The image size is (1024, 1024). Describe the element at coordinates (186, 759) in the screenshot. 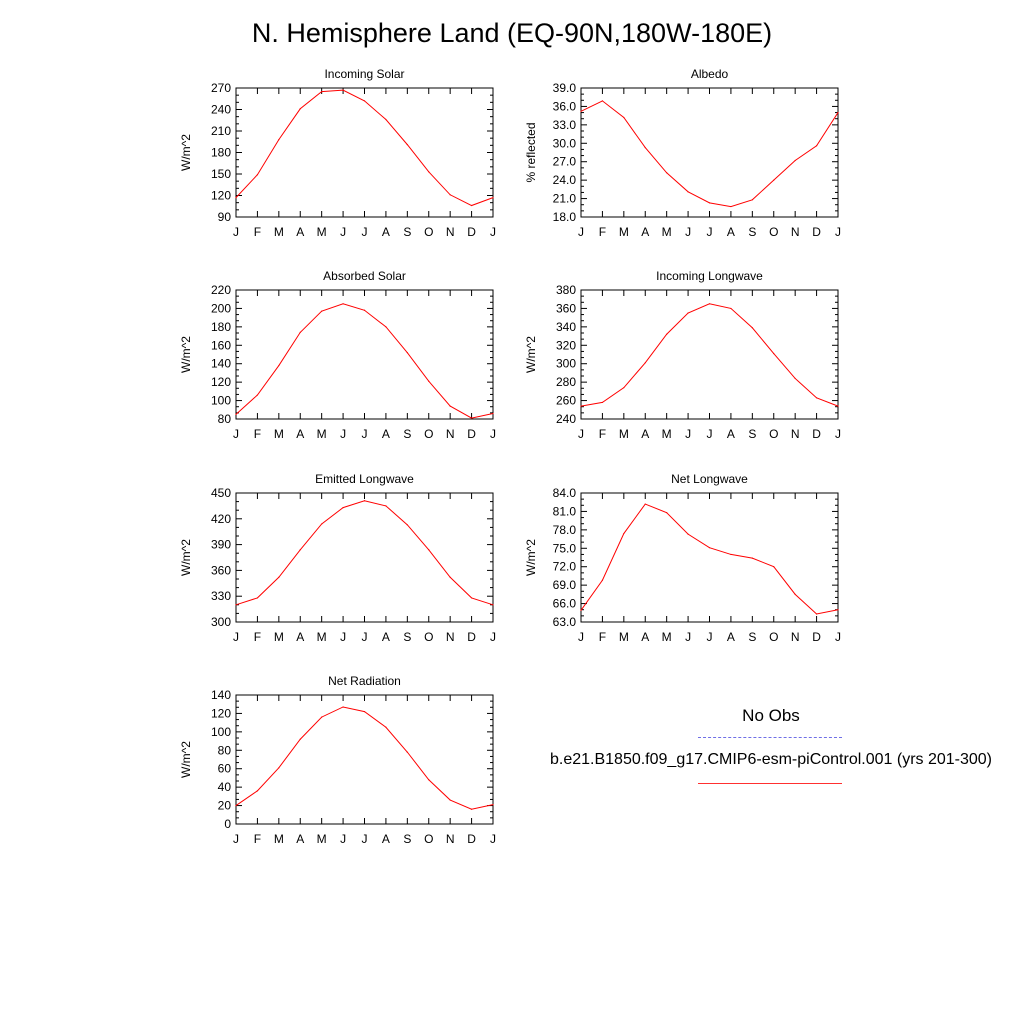

I see `y-axis-label: W/m^2` at that location.